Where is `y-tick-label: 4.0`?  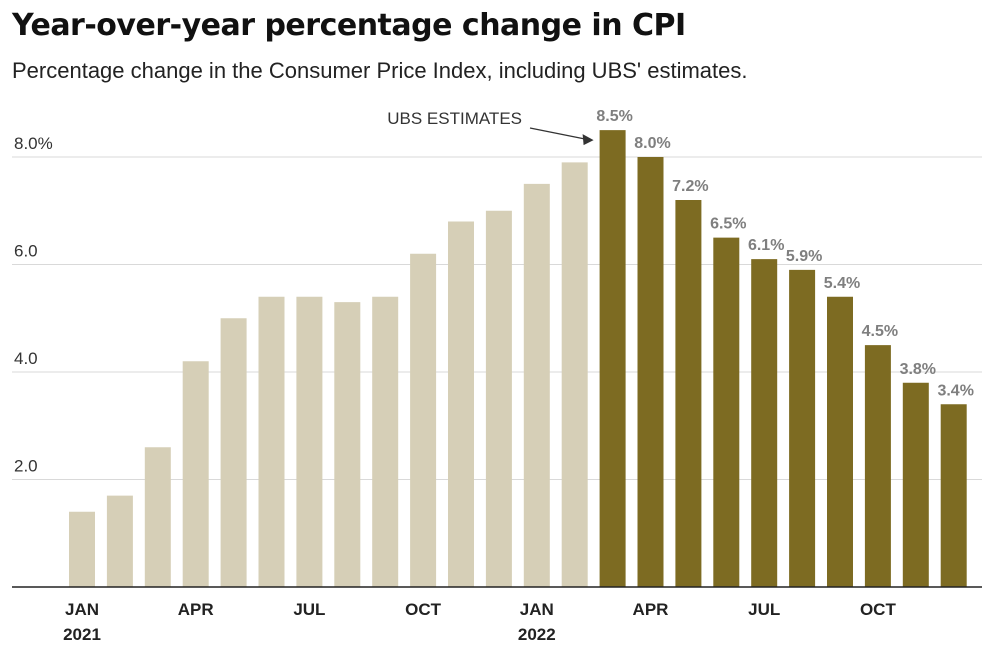
y-tick-label: 4.0 is located at coordinates (26, 358).